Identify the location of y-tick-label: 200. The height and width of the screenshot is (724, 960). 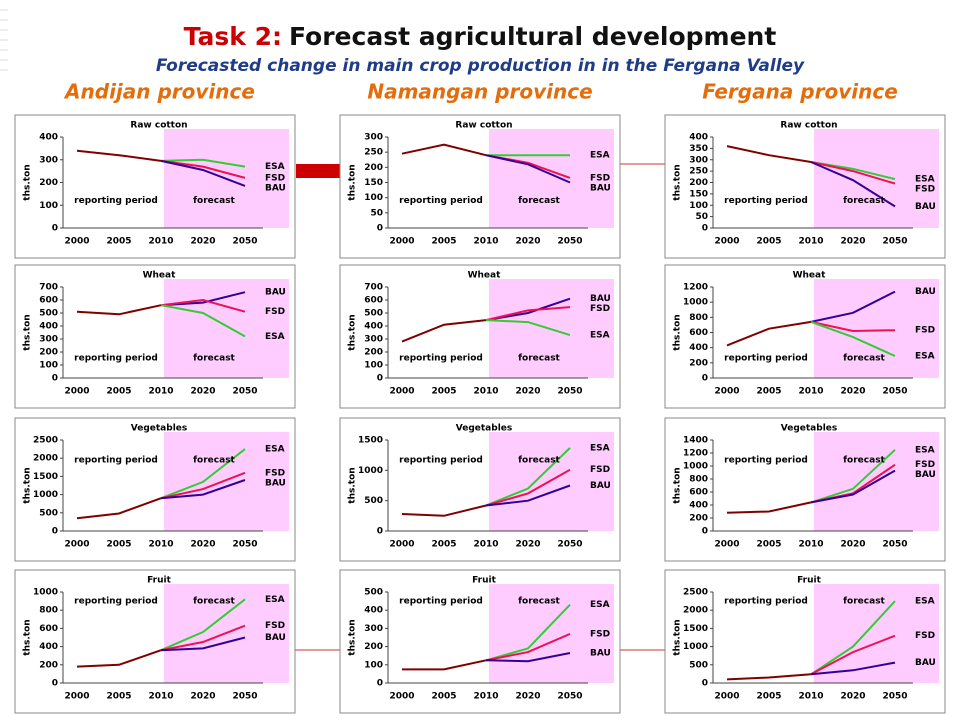
(48, 183).